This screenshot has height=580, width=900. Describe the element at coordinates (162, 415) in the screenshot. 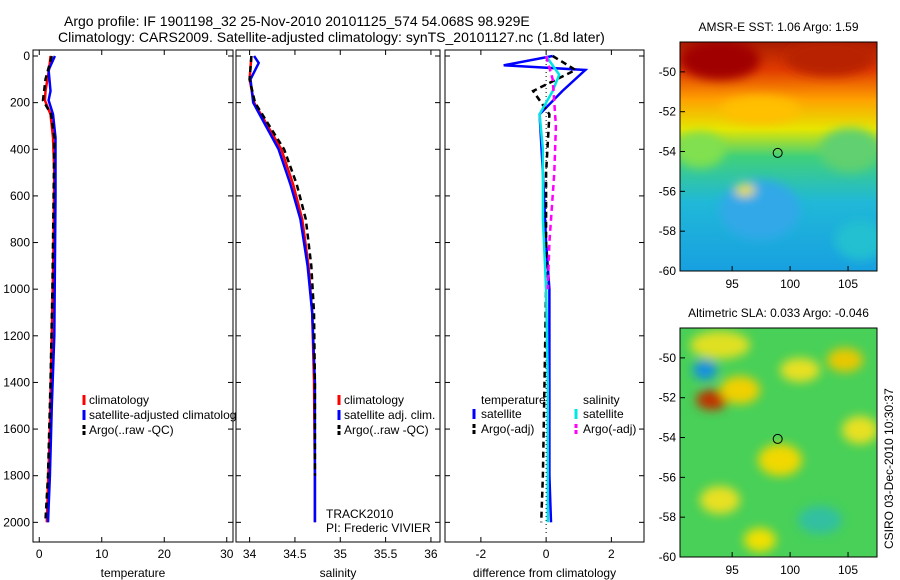

I see `legend-label: satellite-adjusted climatolog` at that location.